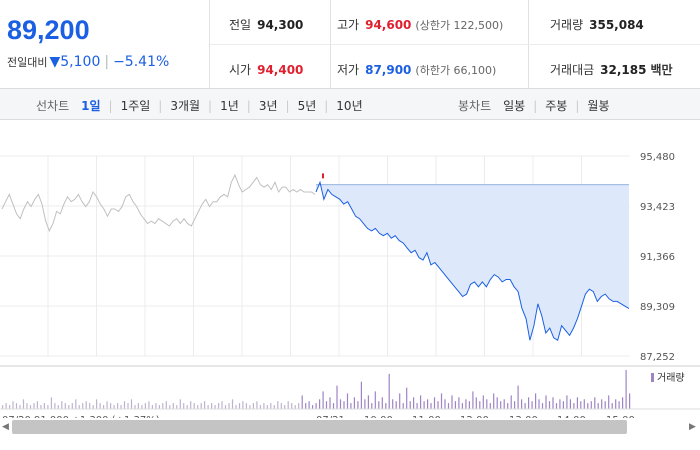  What do you see at coordinates (455, 44) in the screenshot?
I see `divider` at bounding box center [455, 44].